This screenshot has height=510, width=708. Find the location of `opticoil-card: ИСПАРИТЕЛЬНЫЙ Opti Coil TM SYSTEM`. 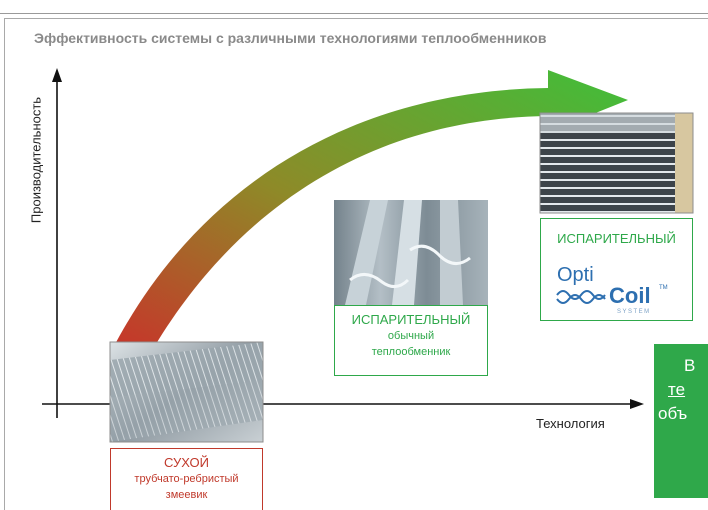

opticoil-card: ИСПАРИТЕЛЬНЫЙ Opti Coil TM SYSTEM is located at coordinates (616, 269).